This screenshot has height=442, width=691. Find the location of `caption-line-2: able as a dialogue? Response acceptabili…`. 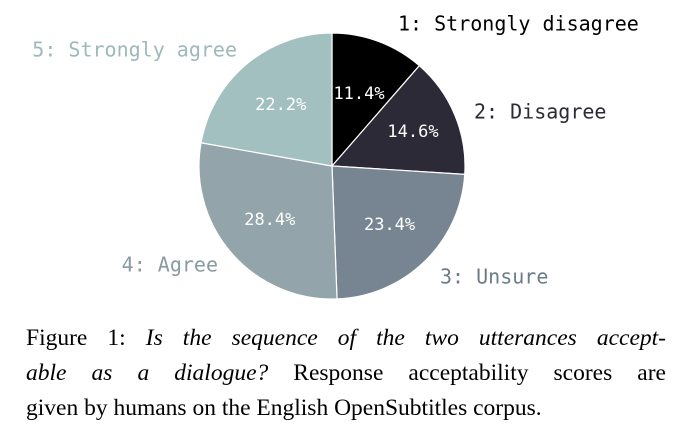

caption-line-2: able as a dialogue? Response acceptabili… is located at coordinates (346, 373).